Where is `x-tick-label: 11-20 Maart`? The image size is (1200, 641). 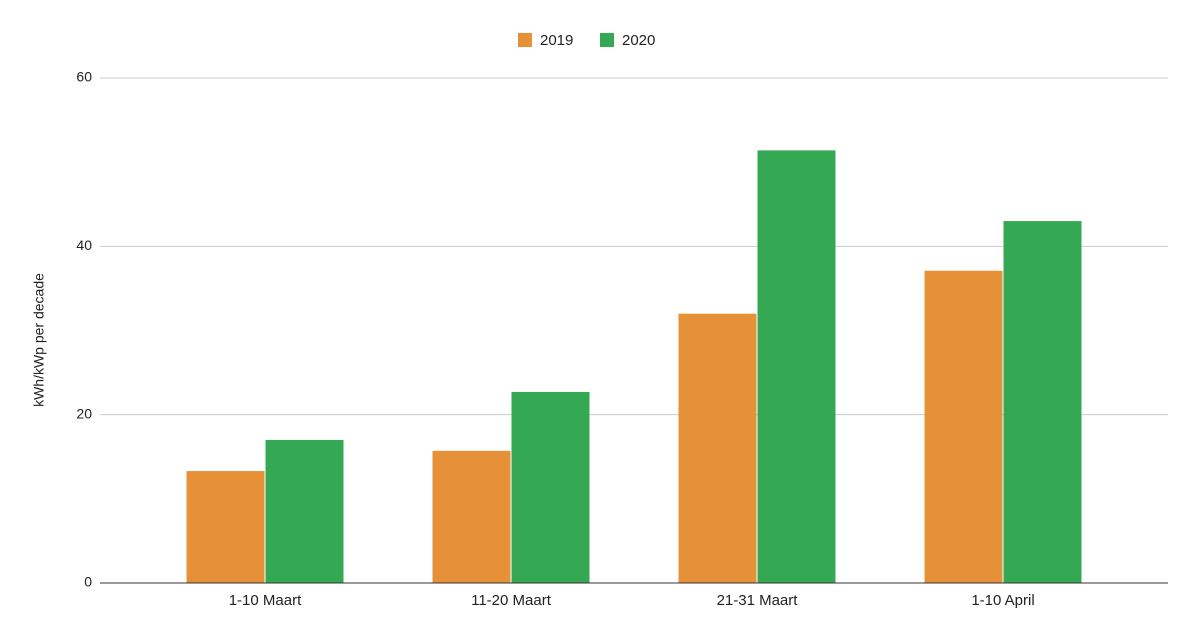
x-tick-label: 11-20 Maart is located at coordinates (511, 600).